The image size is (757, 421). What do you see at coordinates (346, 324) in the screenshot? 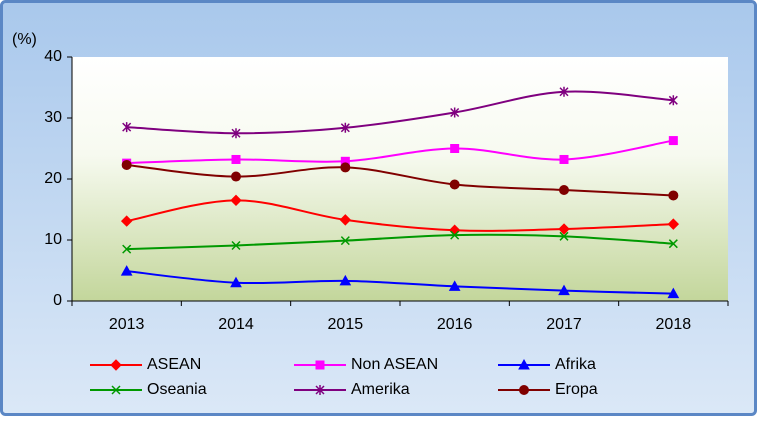
I see `x-tick-label: 2015` at bounding box center [346, 324].